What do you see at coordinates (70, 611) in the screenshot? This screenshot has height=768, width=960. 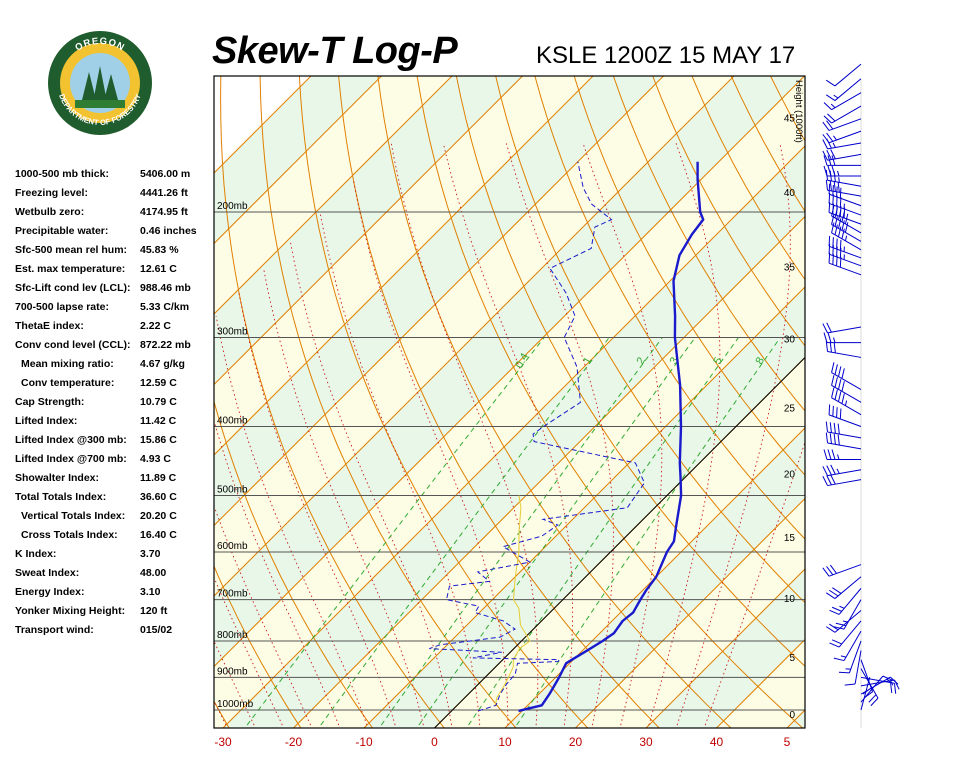 I see `index-label: Yonker Mixing Height:` at bounding box center [70, 611].